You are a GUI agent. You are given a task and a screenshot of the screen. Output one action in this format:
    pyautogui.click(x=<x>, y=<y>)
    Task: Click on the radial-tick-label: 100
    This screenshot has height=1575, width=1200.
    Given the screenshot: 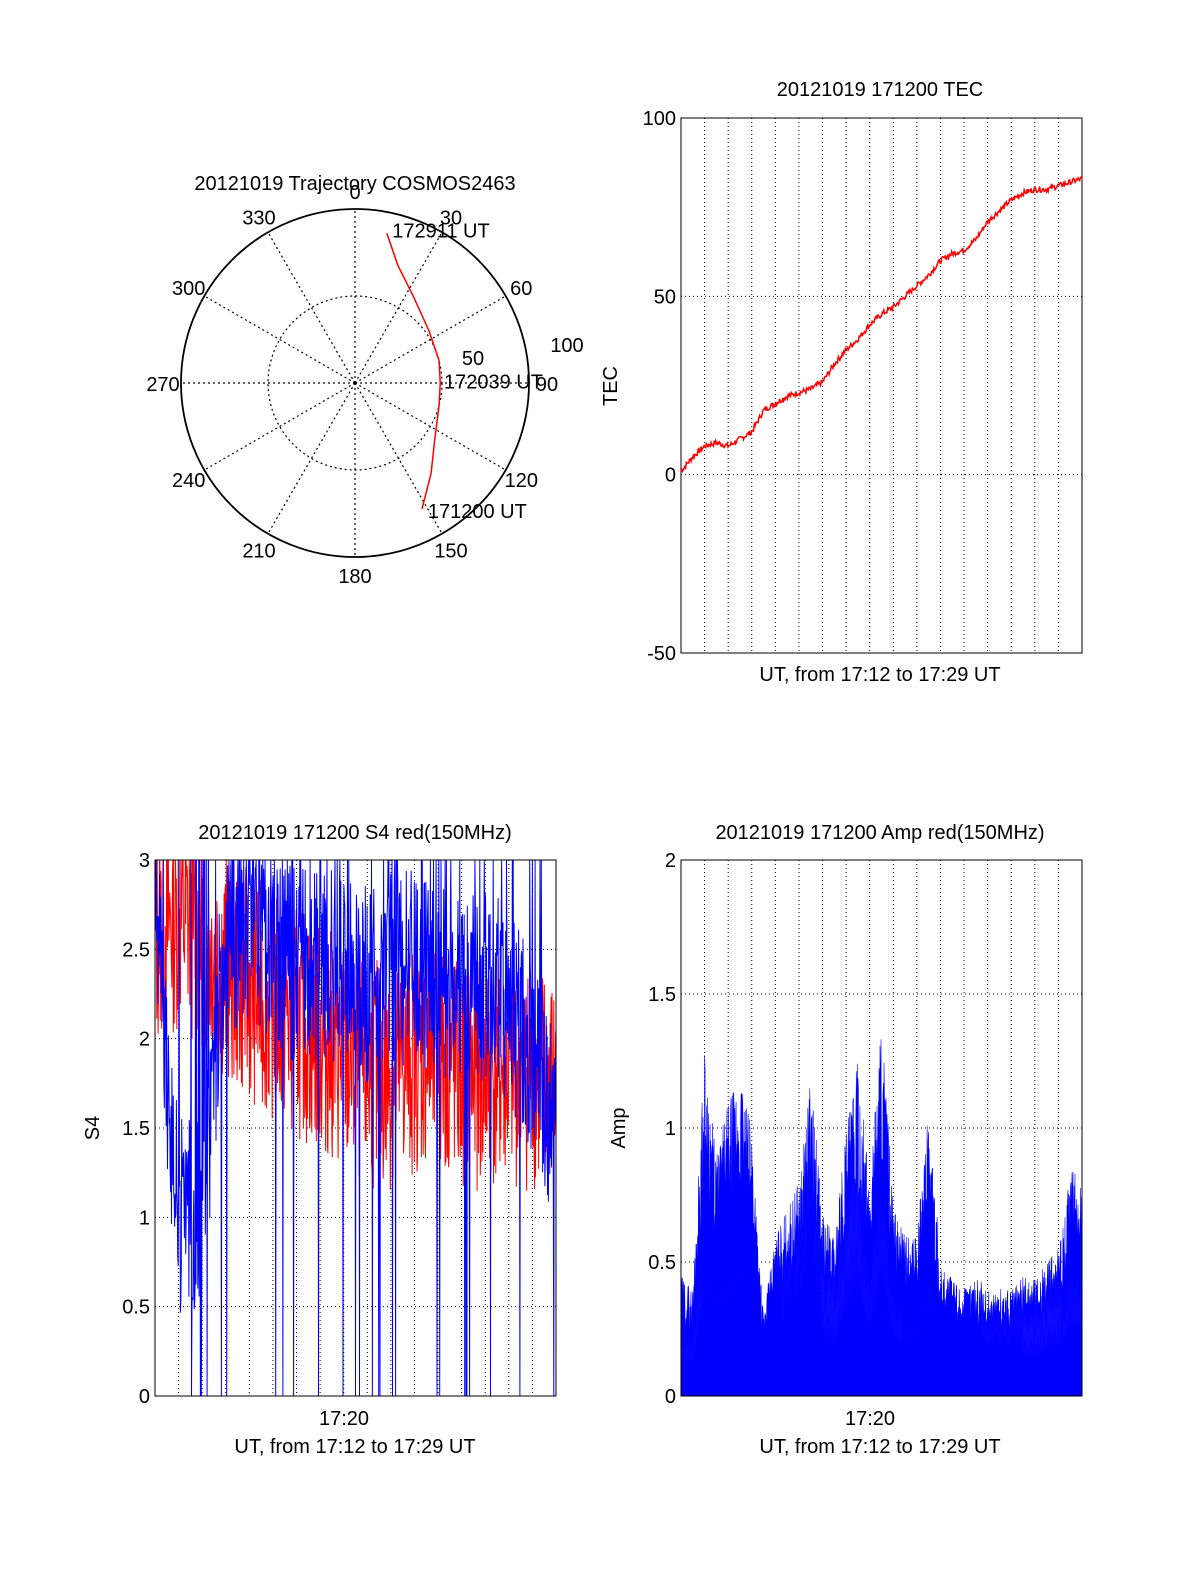 What is the action you would take?
    pyautogui.click(x=566, y=346)
    